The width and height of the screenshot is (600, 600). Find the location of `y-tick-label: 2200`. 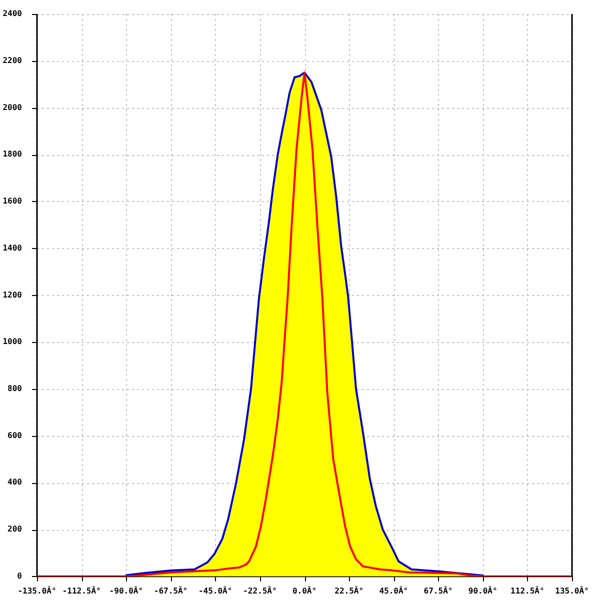

y-tick-label: 2200 is located at coordinates (12, 60).